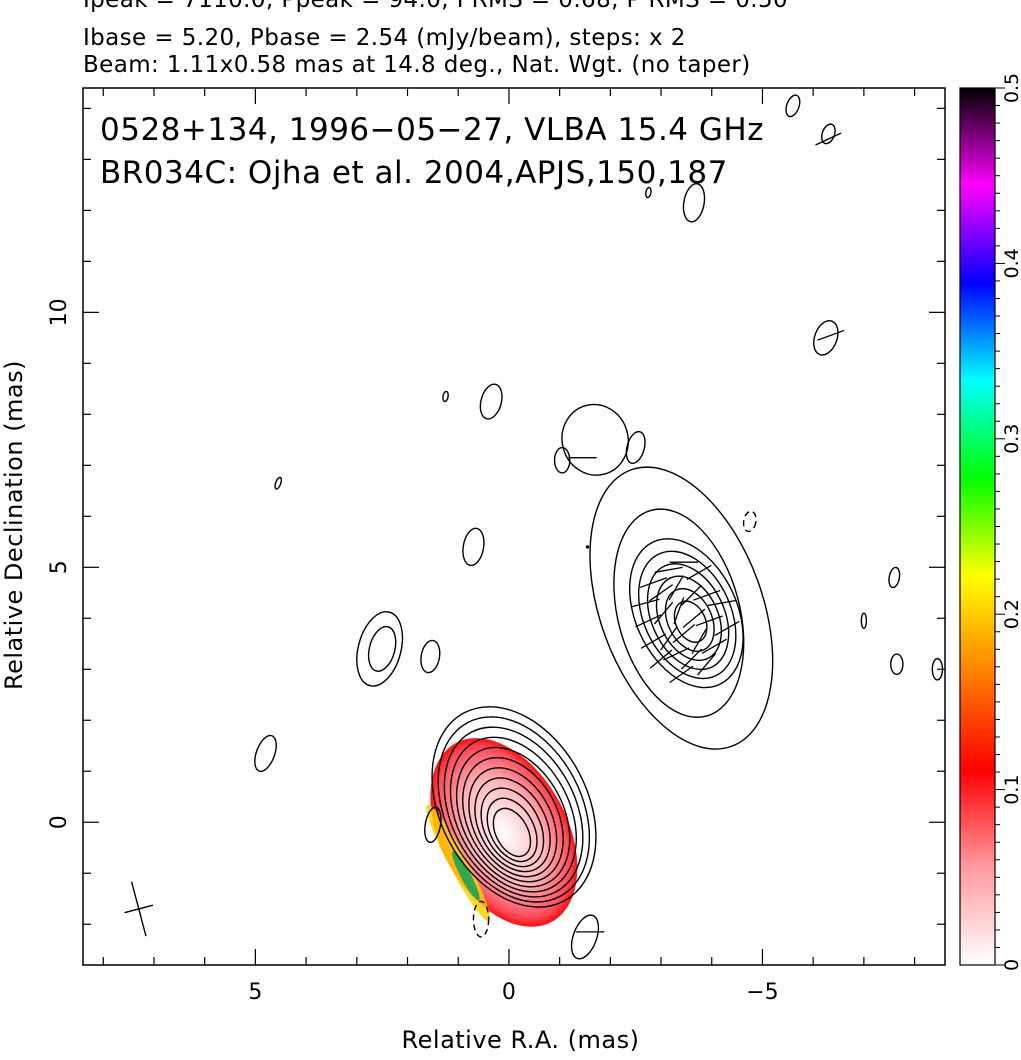 The height and width of the screenshot is (1060, 1021). What do you see at coordinates (1011, 439) in the screenshot?
I see `colorbar-tick-label: 0.3` at bounding box center [1011, 439].